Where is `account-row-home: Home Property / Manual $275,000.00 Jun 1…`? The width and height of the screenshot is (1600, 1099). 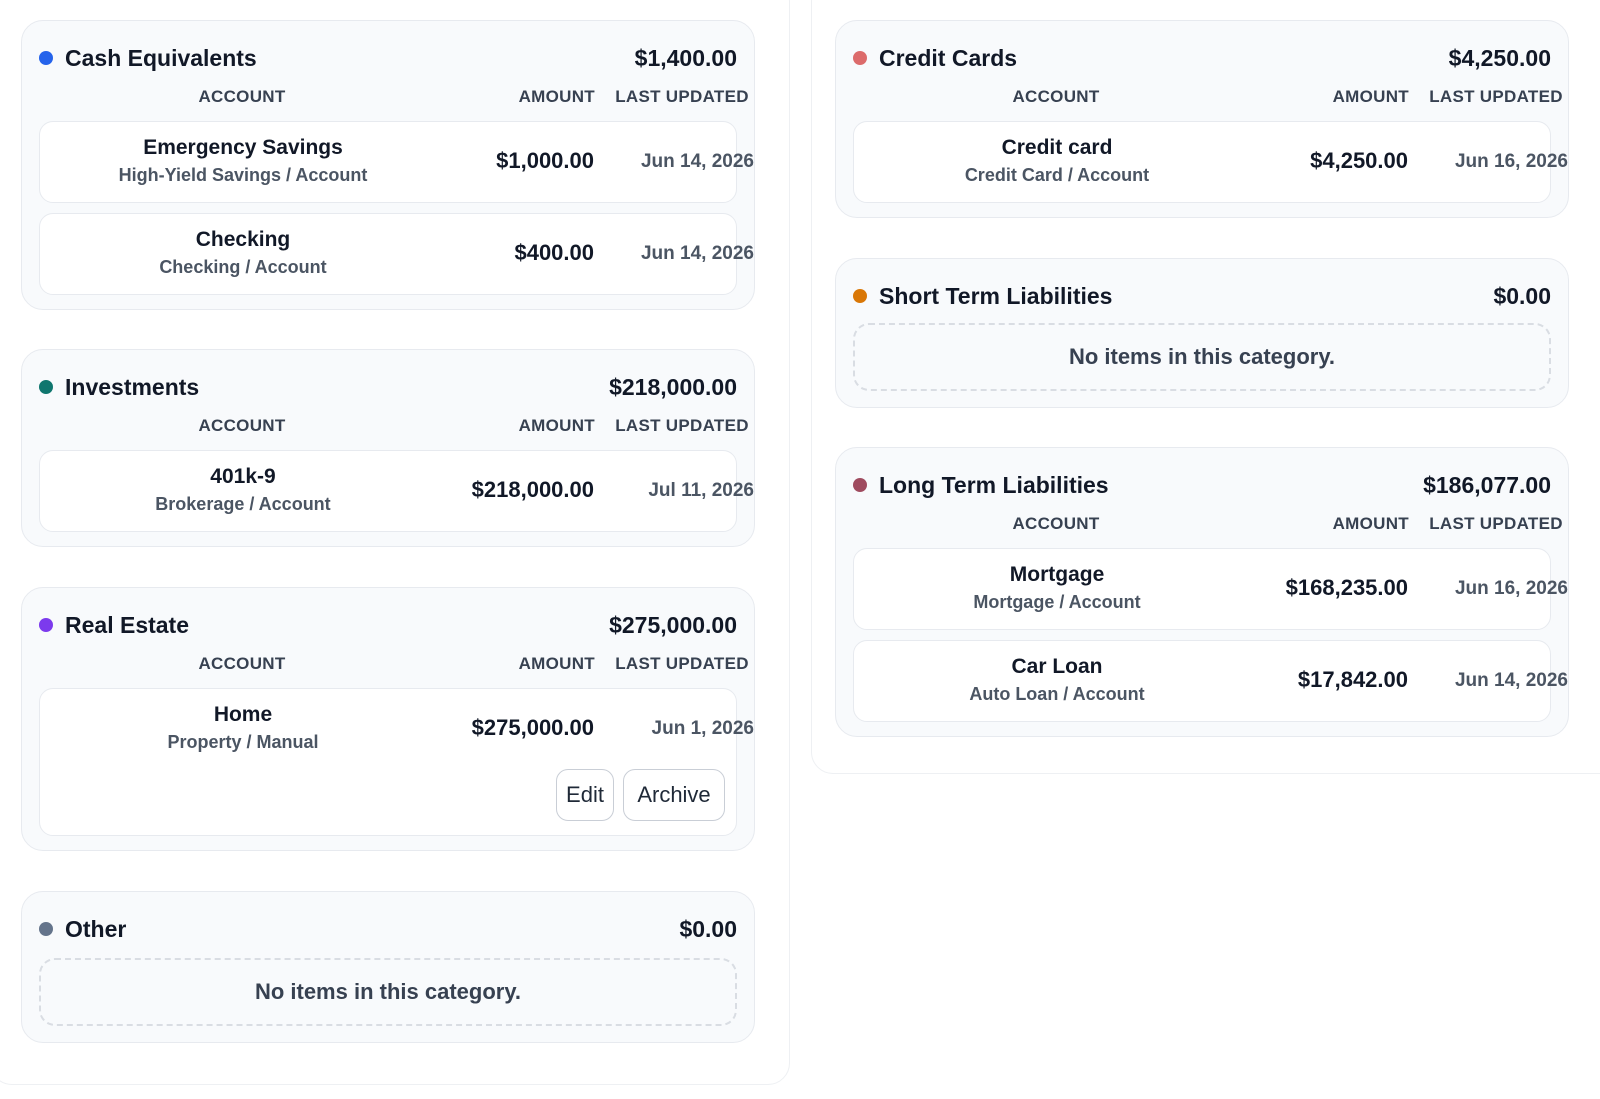
account-row-home: Home Property / Manual $275,000.00 Jun 1… is located at coordinates (396, 762).